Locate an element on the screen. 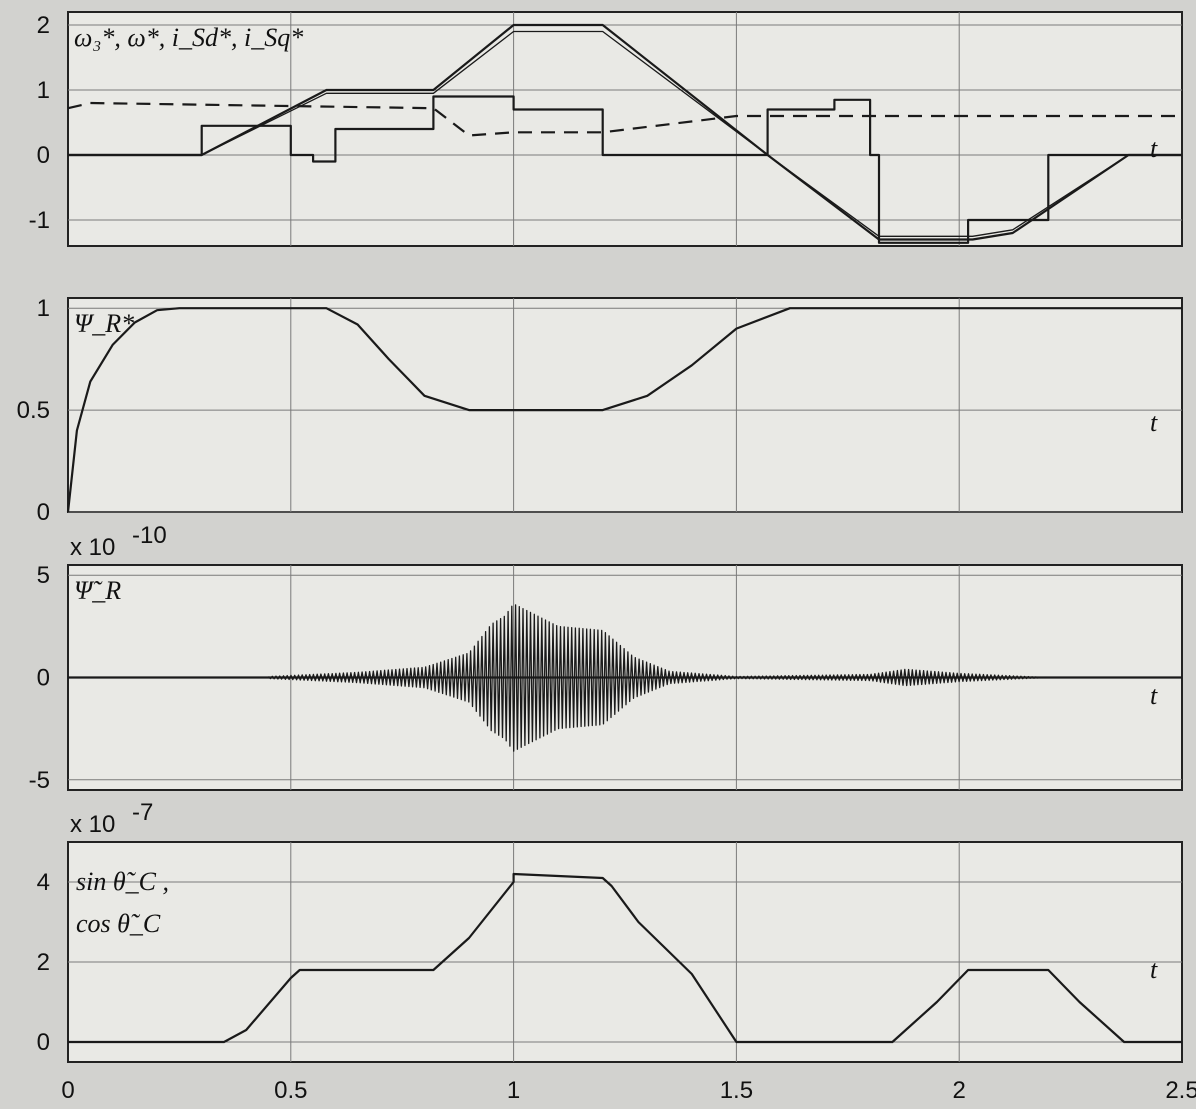 The width and height of the screenshot is (1196, 1109). legend-label: ω₃*, ω*, i_Sd*, i_Sq* is located at coordinates (188, 37).